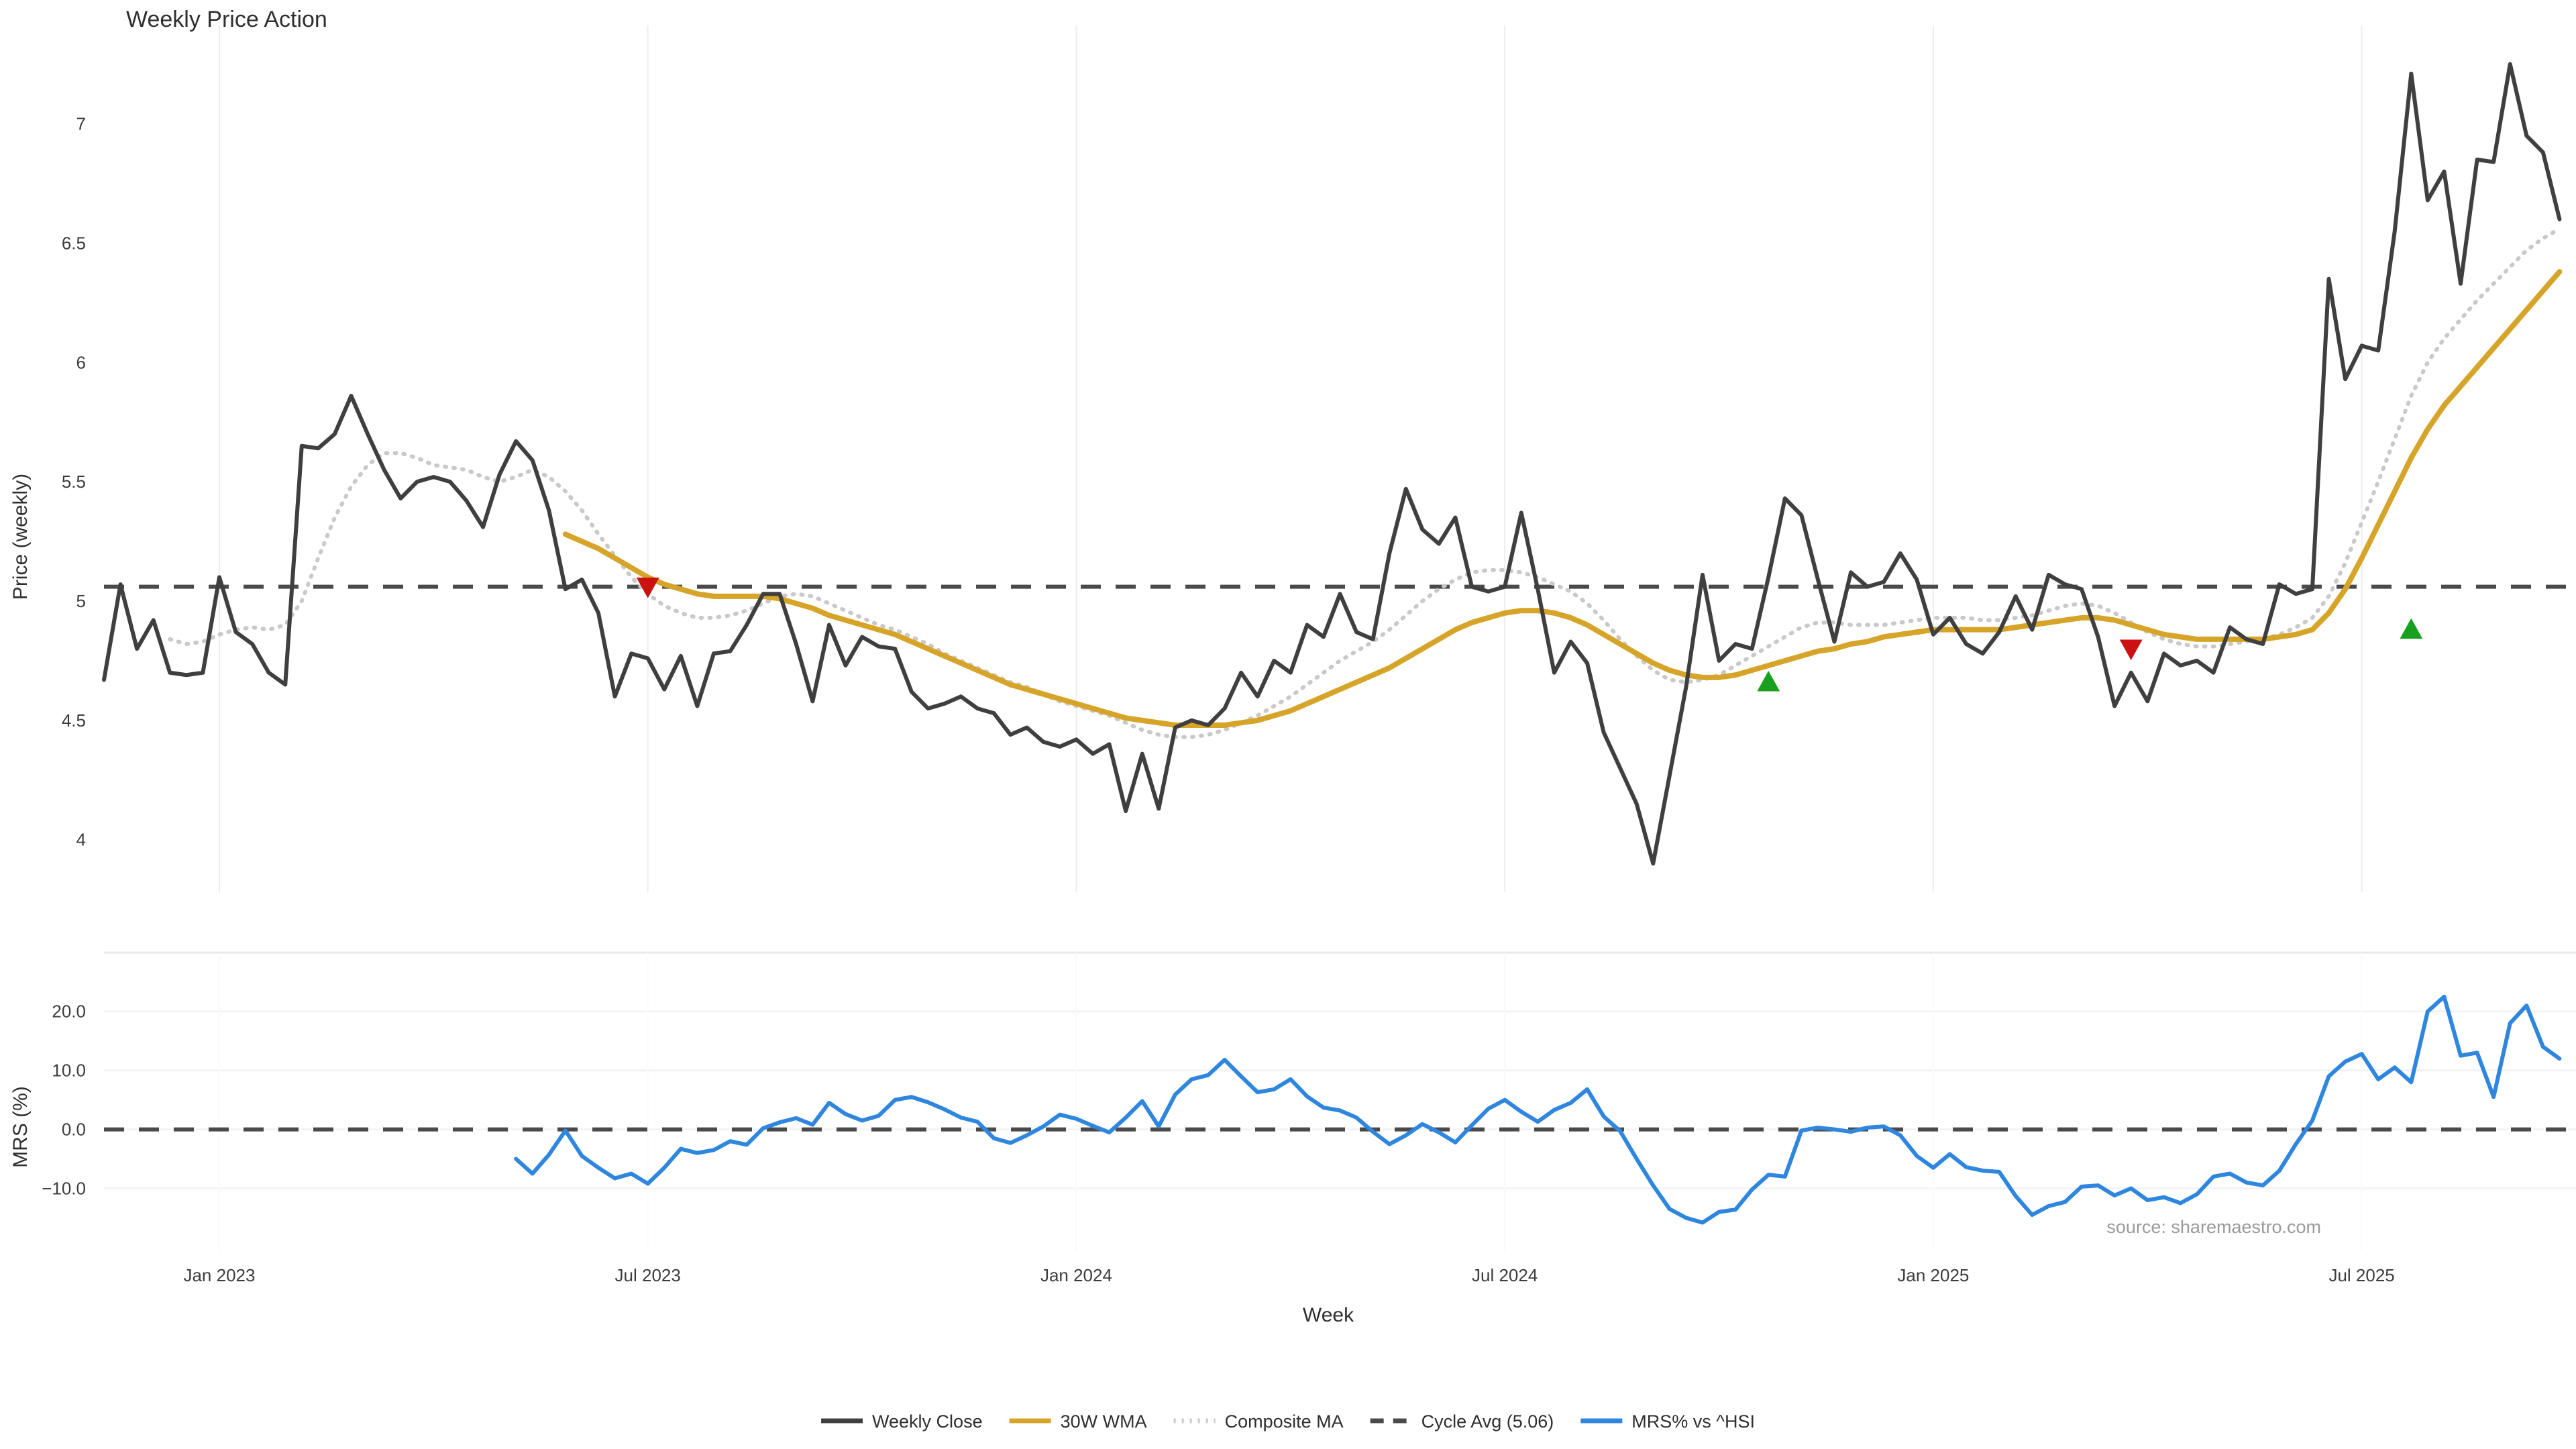 Image resolution: width=2576 pixels, height=1449 pixels. I want to click on legend-item-4: MRS% vs ^HSI, so click(1667, 1421).